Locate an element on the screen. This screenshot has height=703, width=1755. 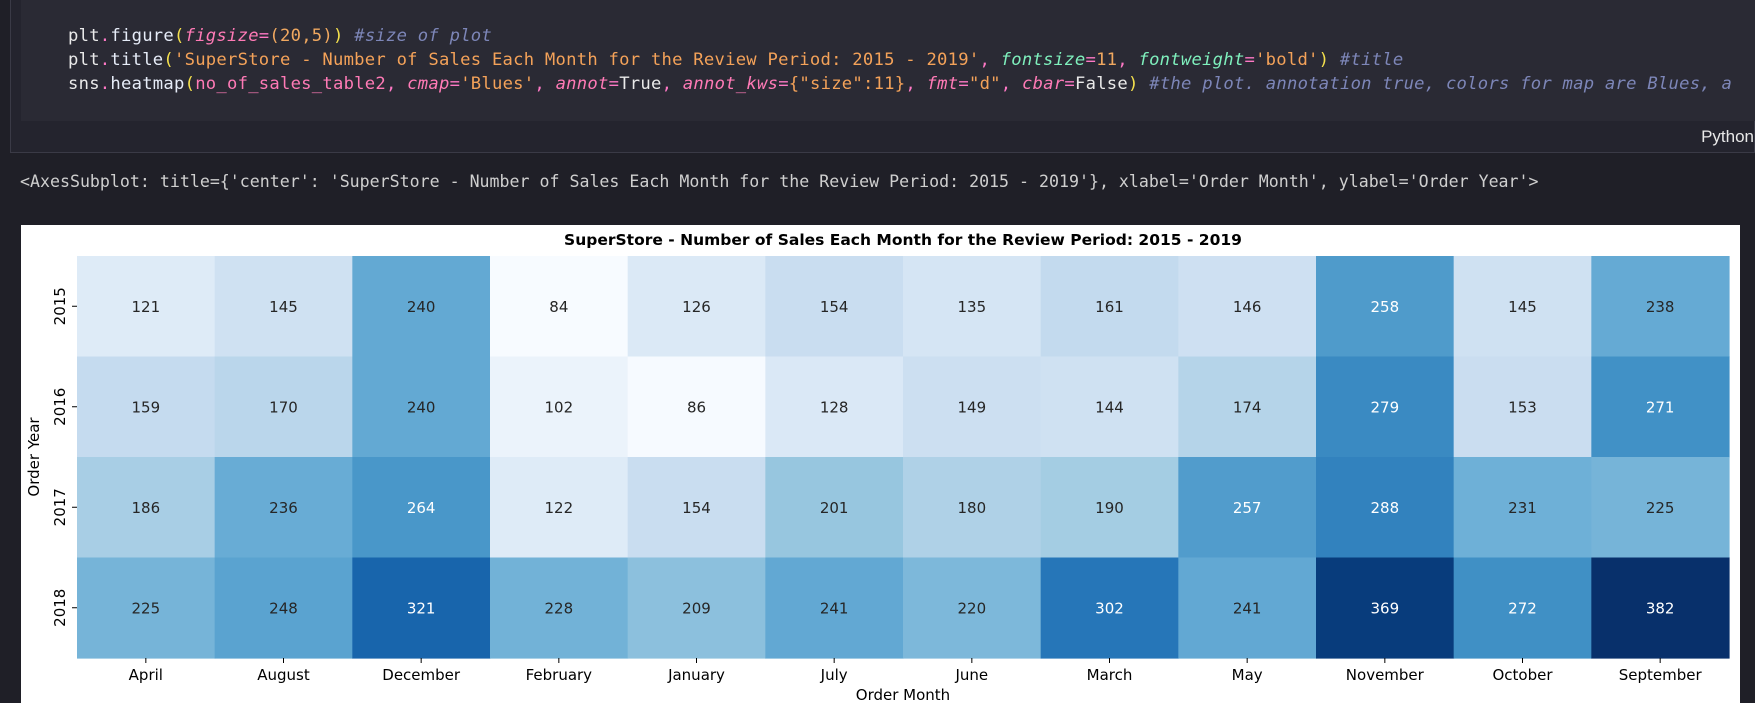
x-axis-label: Order Month is located at coordinates (903, 694).